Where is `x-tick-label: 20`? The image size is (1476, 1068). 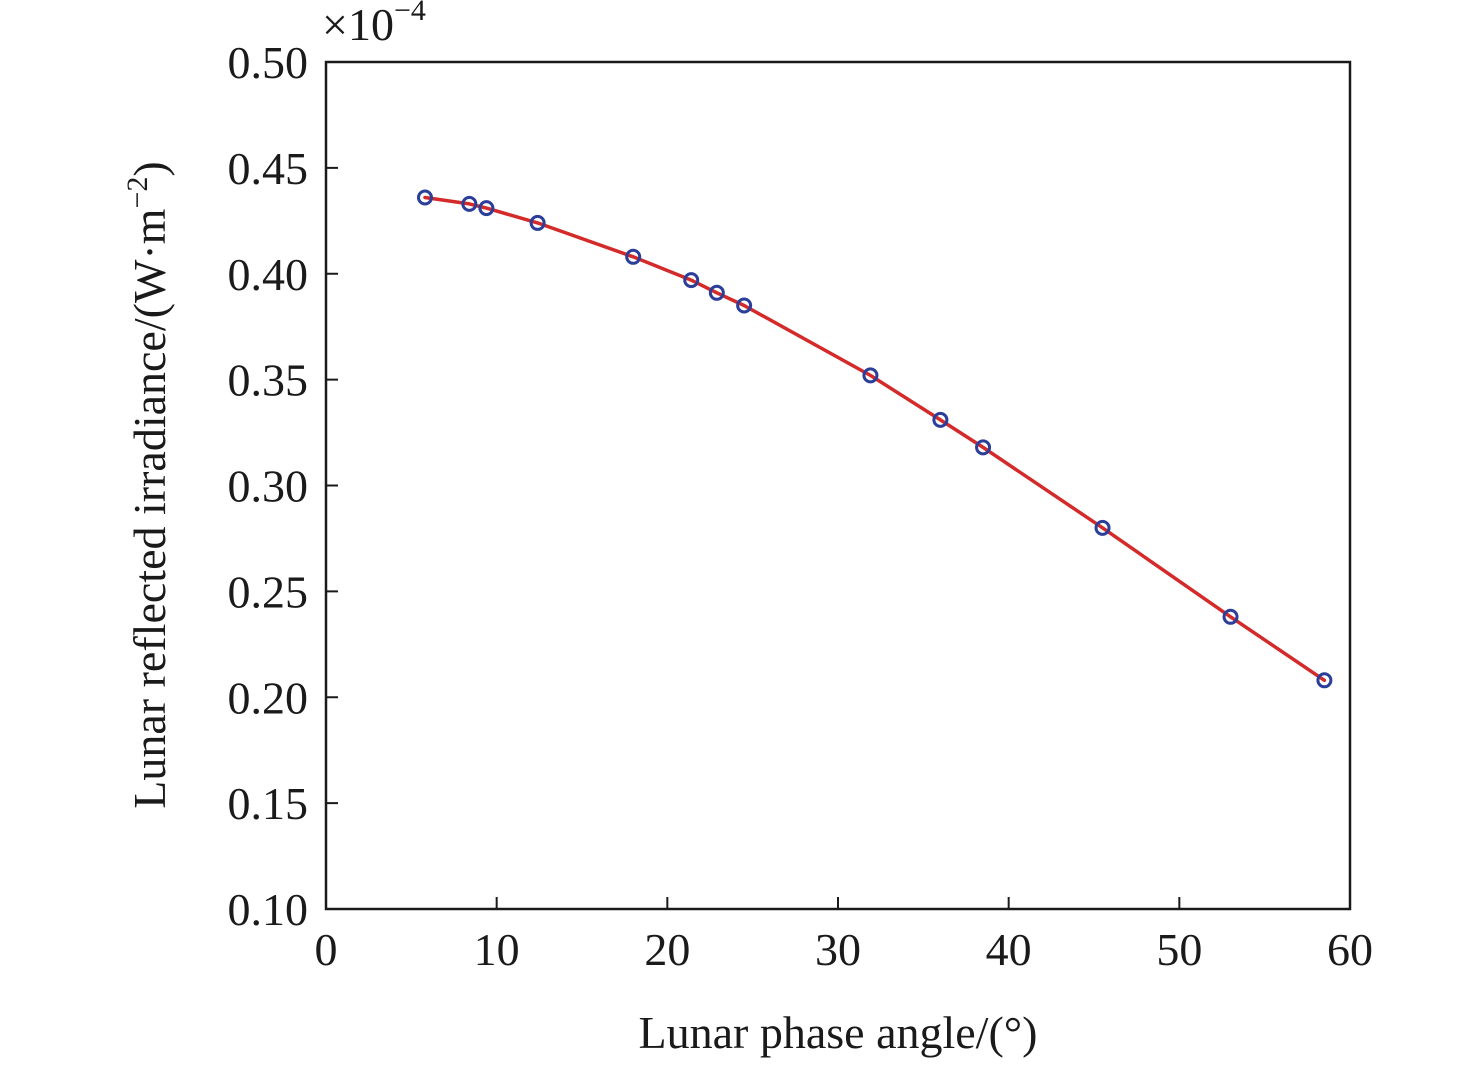 x-tick-label: 20 is located at coordinates (667, 949).